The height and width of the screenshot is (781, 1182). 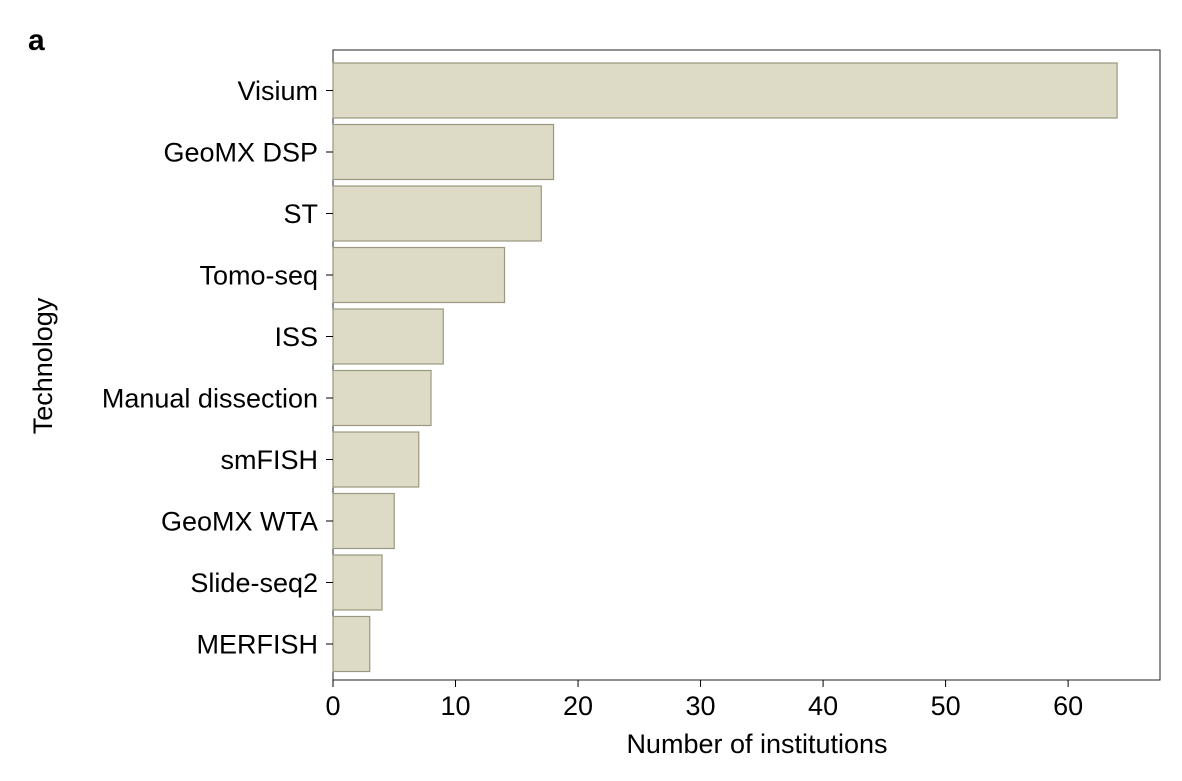 I want to click on bar-slide-seq2, so click(x=357, y=582).